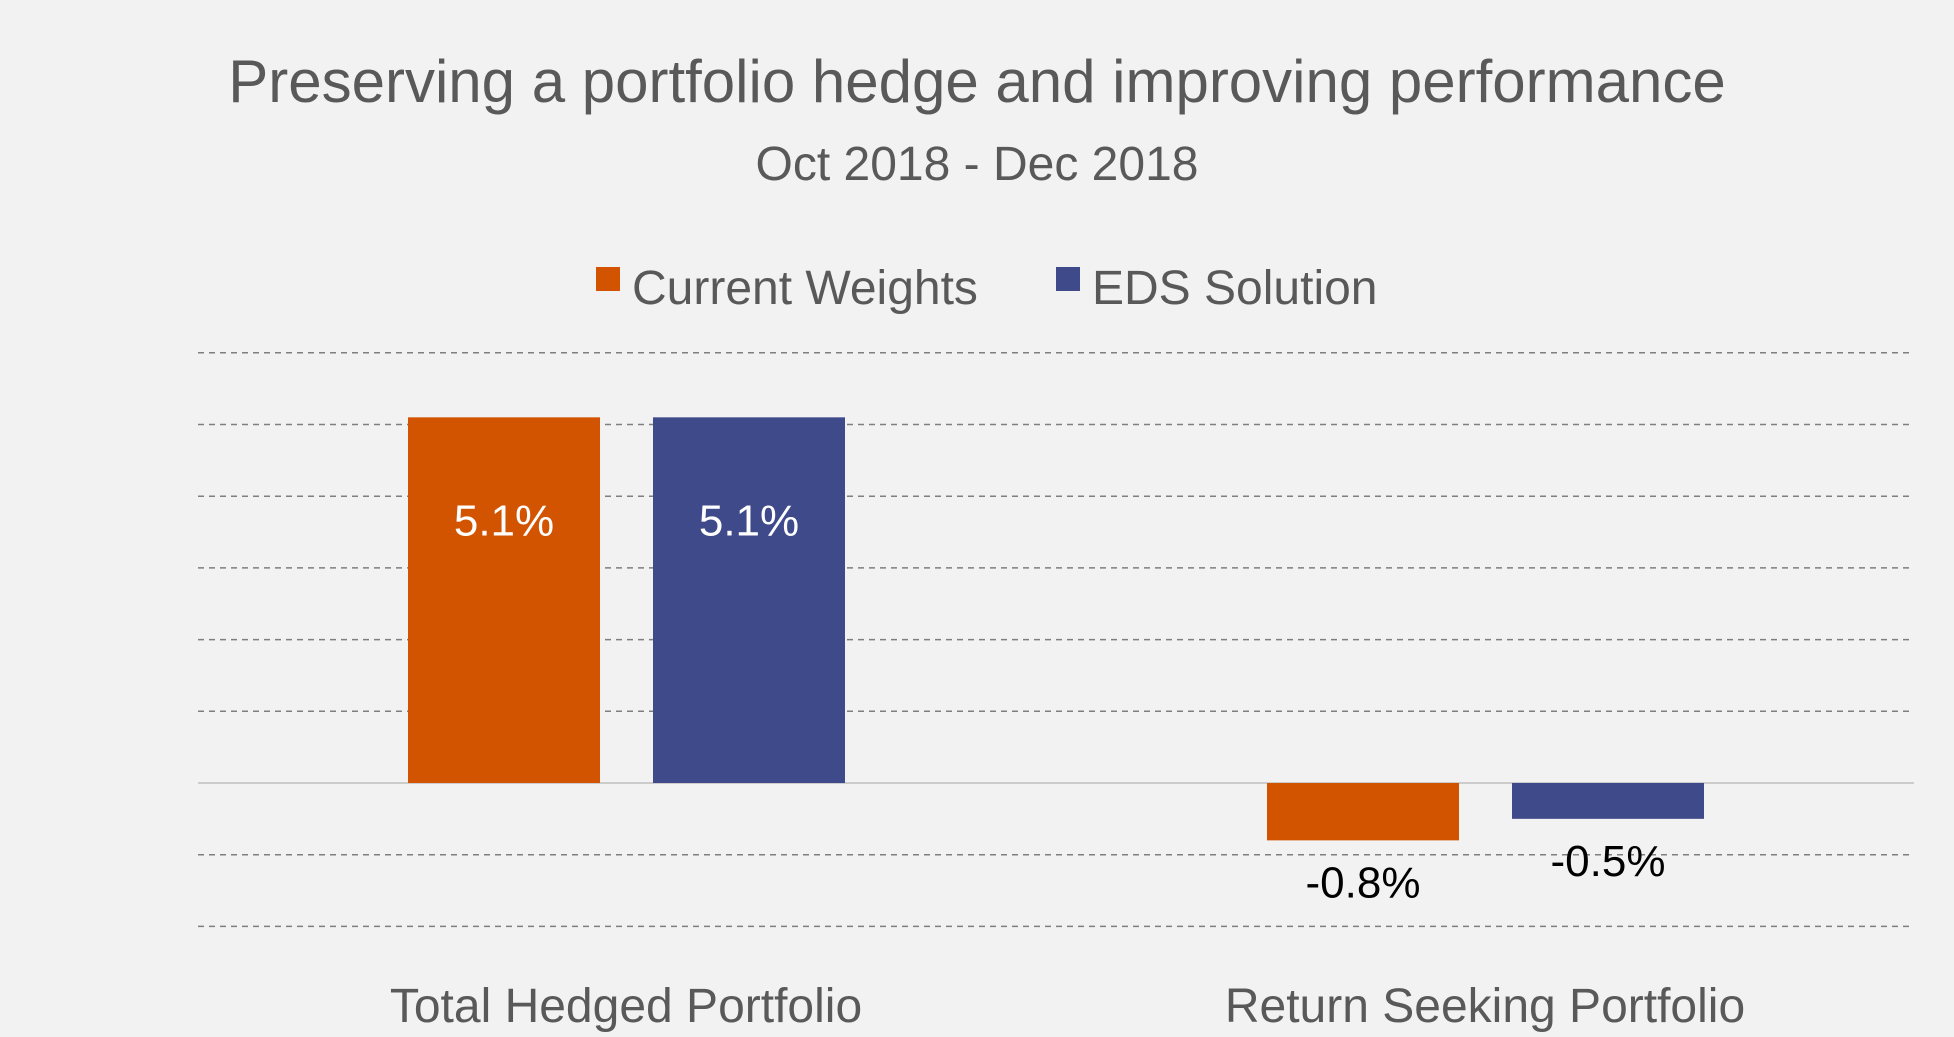  What do you see at coordinates (1485, 1006) in the screenshot?
I see `category-label: Return Seeking Portfolio` at bounding box center [1485, 1006].